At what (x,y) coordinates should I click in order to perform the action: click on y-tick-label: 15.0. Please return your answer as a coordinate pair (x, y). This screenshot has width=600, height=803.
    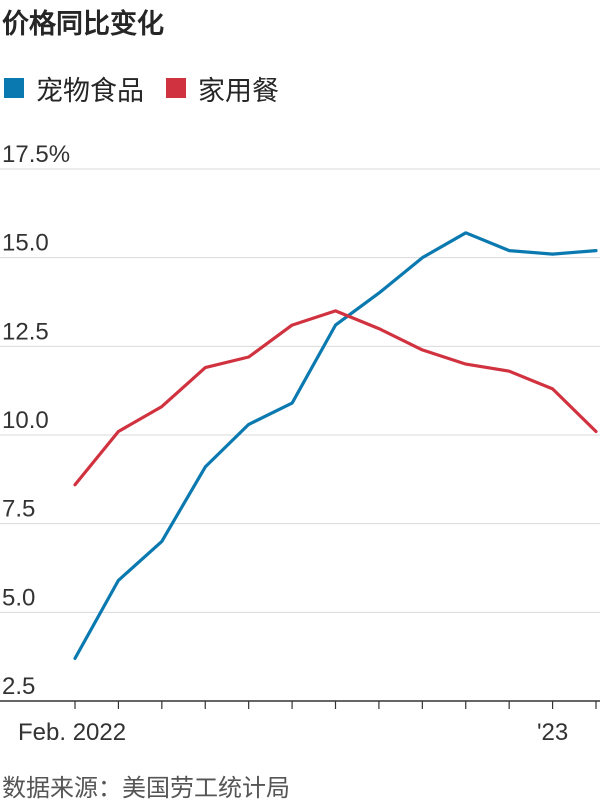
    Looking at the image, I should click on (25, 243).